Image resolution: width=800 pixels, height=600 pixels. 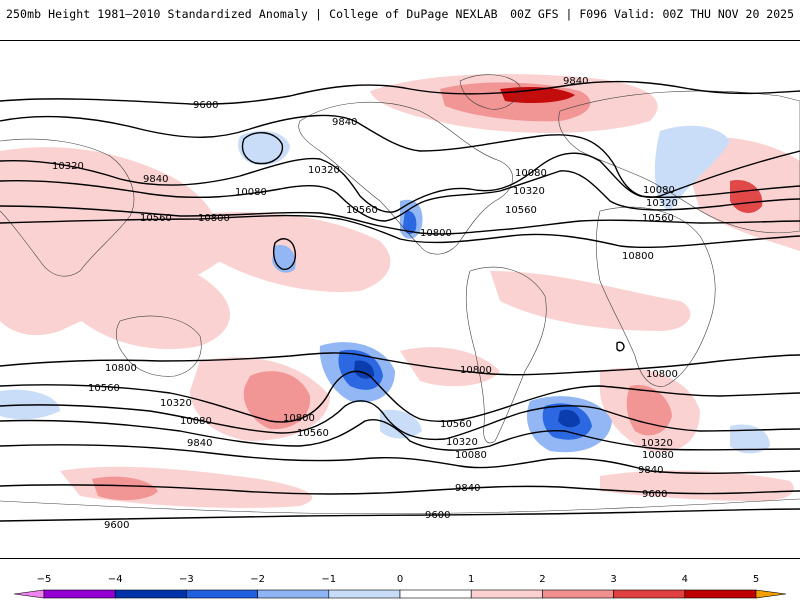 I want to click on colorbar-tick-label: 4, so click(x=684, y=579).